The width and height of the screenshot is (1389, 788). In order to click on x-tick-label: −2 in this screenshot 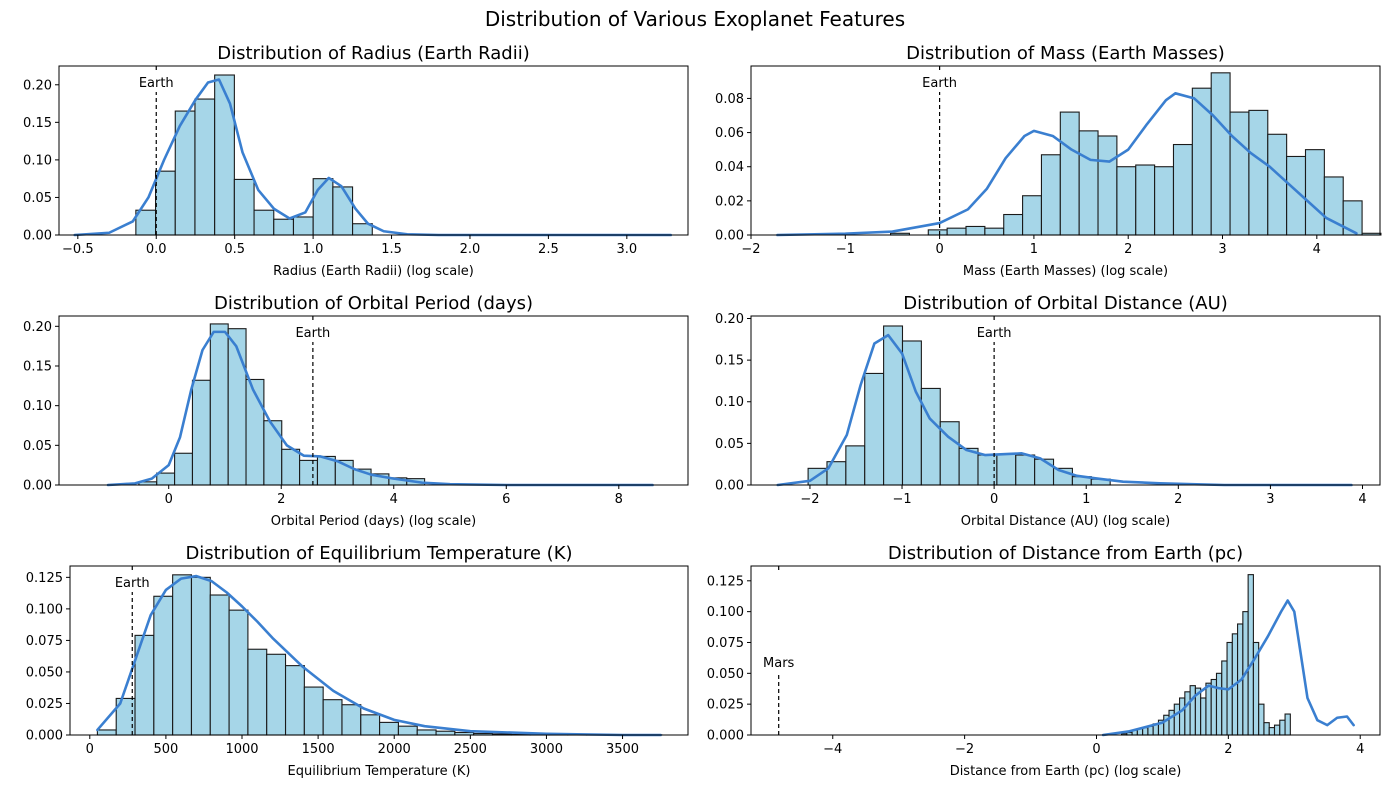, I will do `click(750, 249)`.